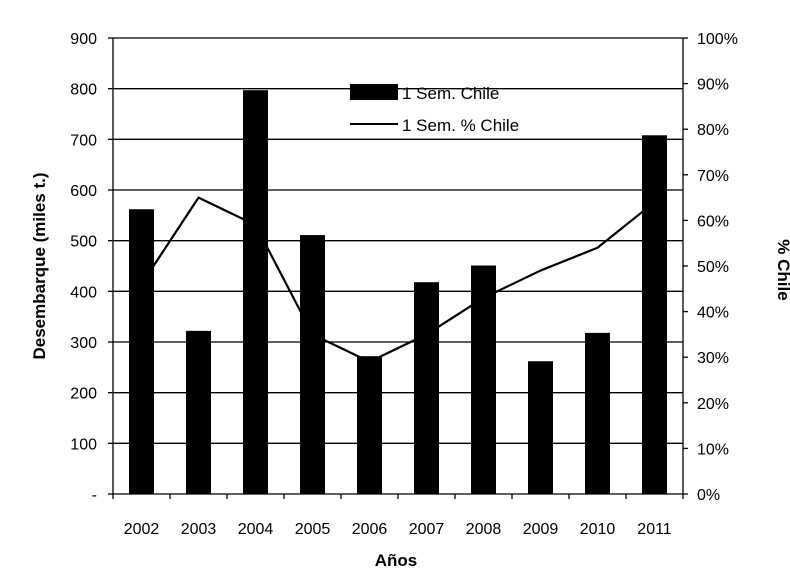  I want to click on y2-axis-title: % Chile, so click(782, 269).